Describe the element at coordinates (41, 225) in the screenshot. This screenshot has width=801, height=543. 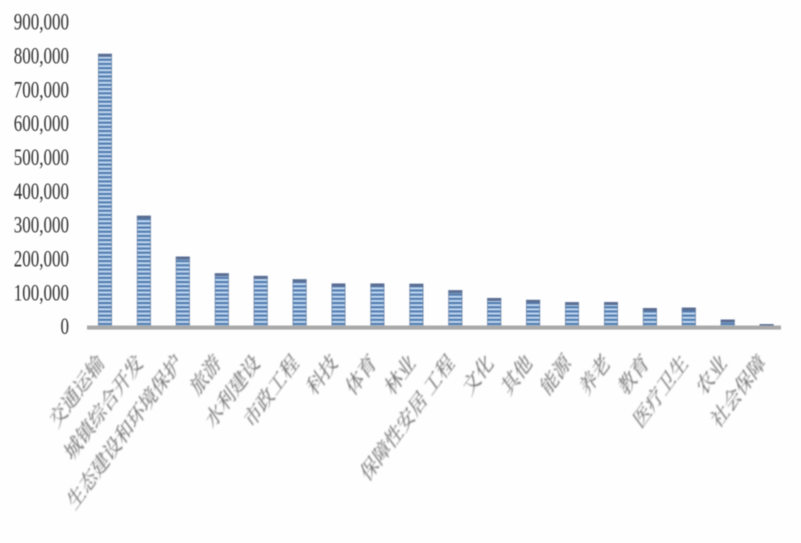
I see `svg-text: 300,000` at that location.